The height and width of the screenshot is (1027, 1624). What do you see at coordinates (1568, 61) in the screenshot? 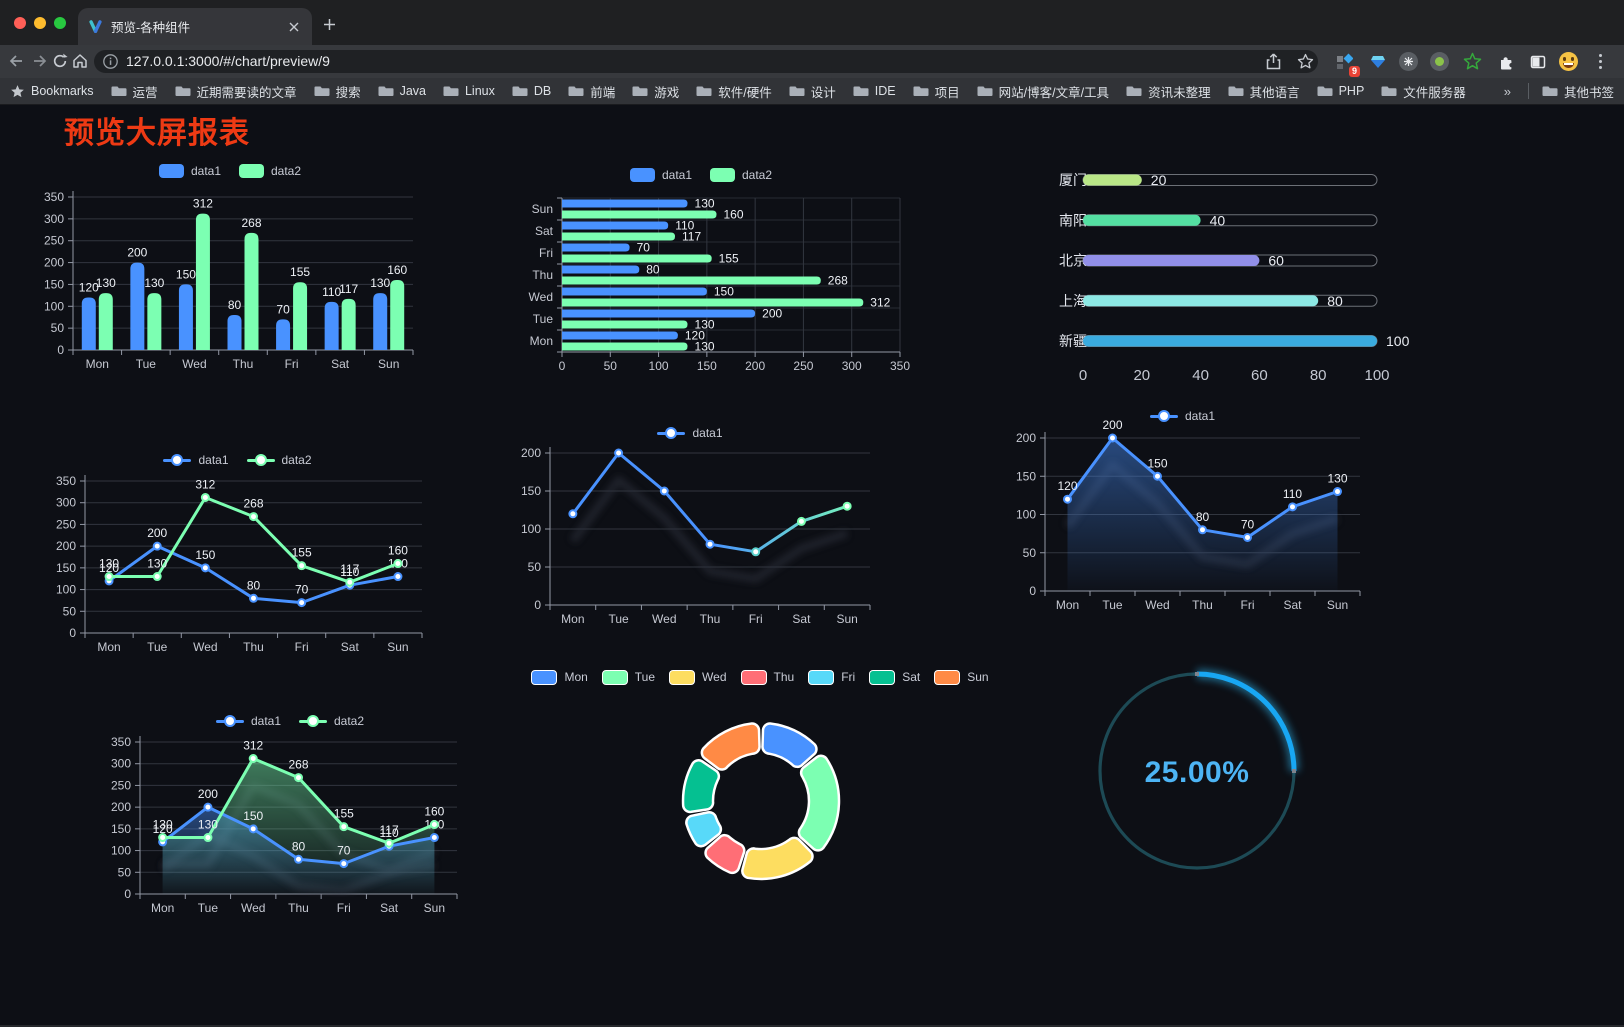
I see `extension-emoji-icon` at bounding box center [1568, 61].